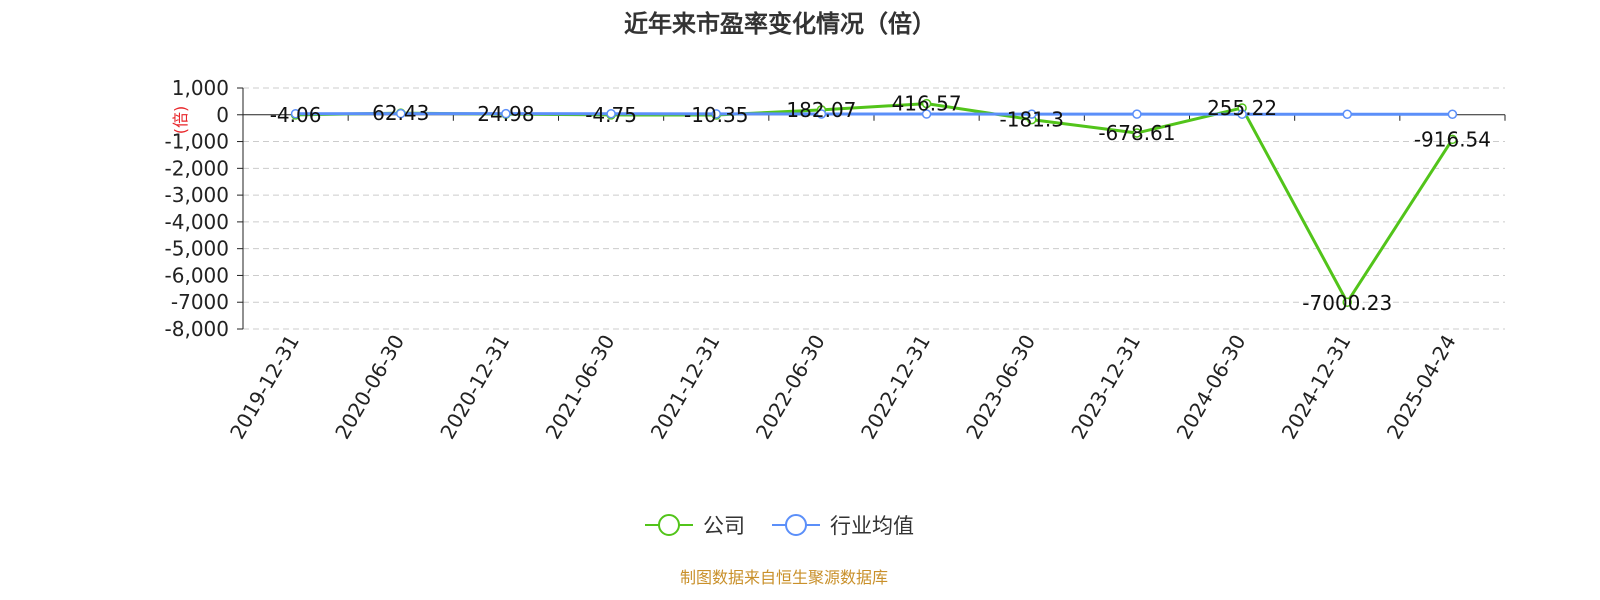  I want to click on data-label: 416.57, so click(927, 104).